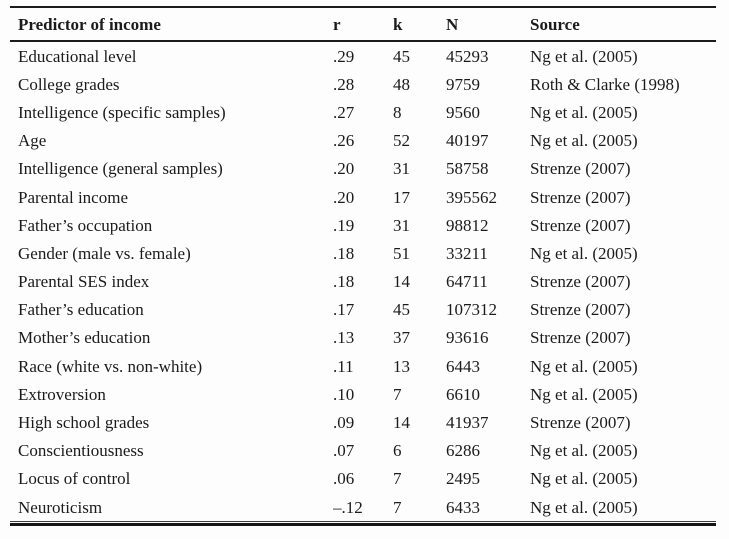 This screenshot has height=539, width=729. What do you see at coordinates (120, 169) in the screenshot?
I see `cell-predictor: Intelligence (general samples)` at bounding box center [120, 169].